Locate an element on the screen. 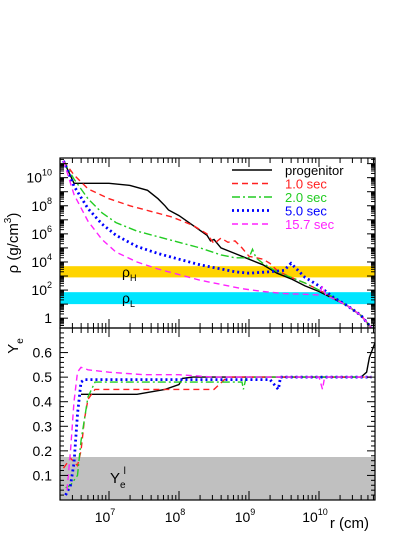 The width and height of the screenshot is (415, 537). ye-ytick-label: 0.1 is located at coordinates (43, 475).